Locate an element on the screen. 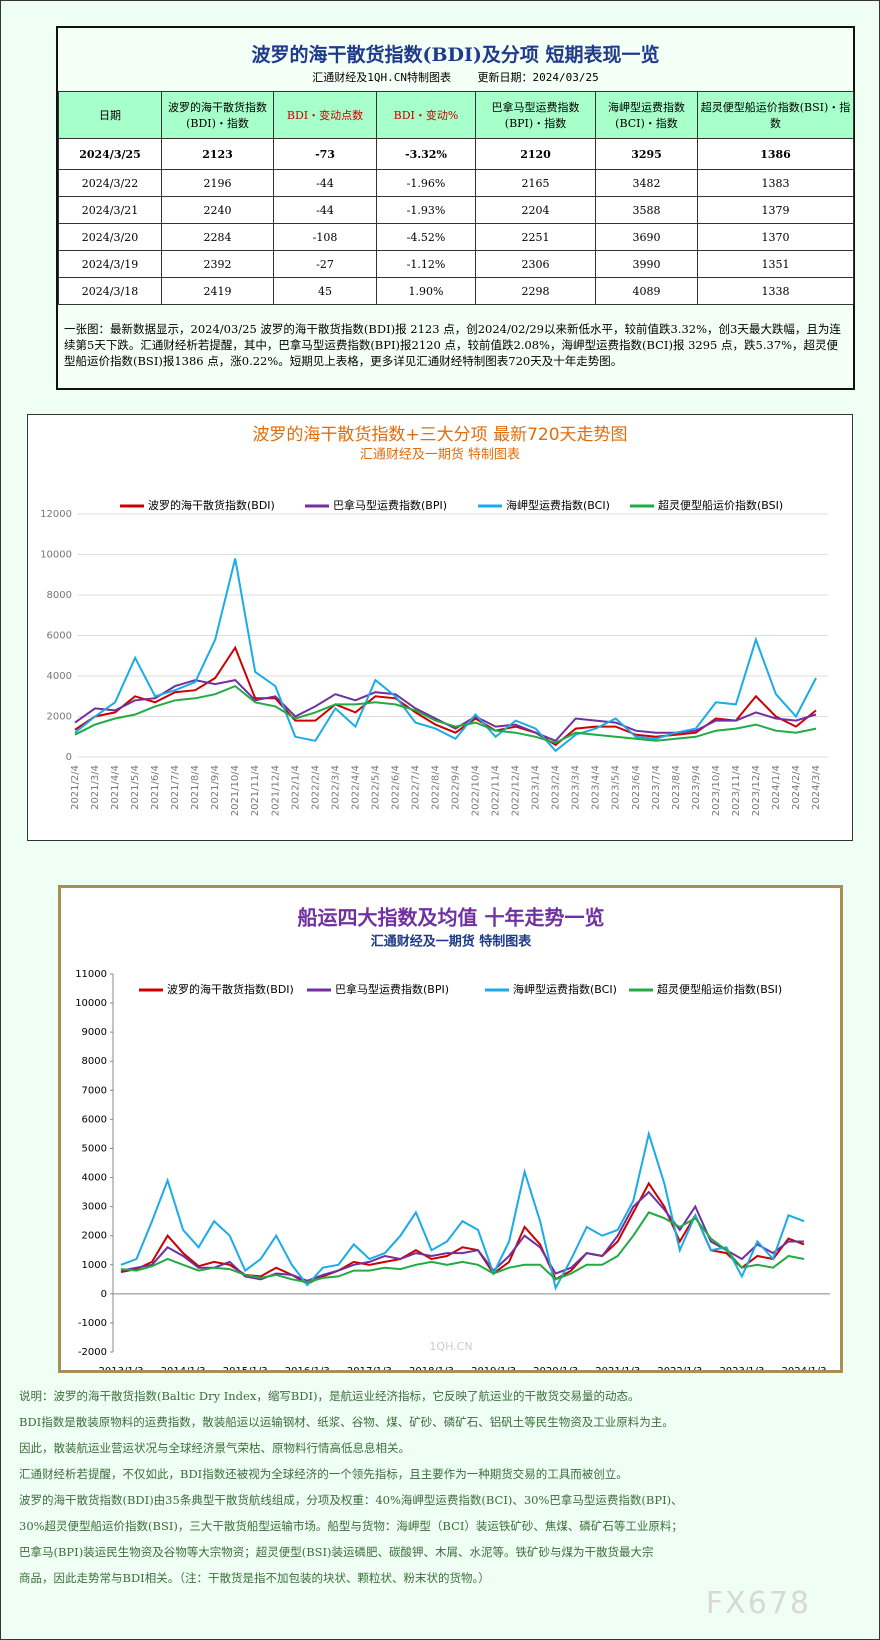 The image size is (880, 1640). header-cell: BDI・变动% is located at coordinates (426, 115).